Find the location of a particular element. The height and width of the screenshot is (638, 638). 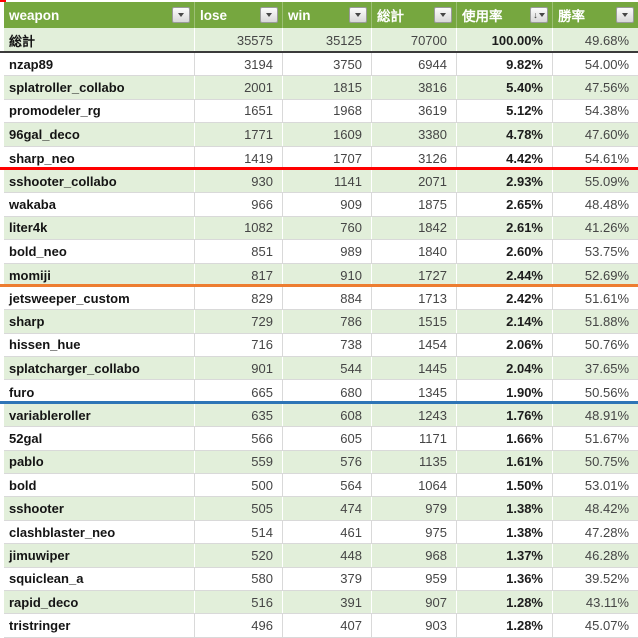

win-rate-cell: 45.07% is located at coordinates (606, 626).